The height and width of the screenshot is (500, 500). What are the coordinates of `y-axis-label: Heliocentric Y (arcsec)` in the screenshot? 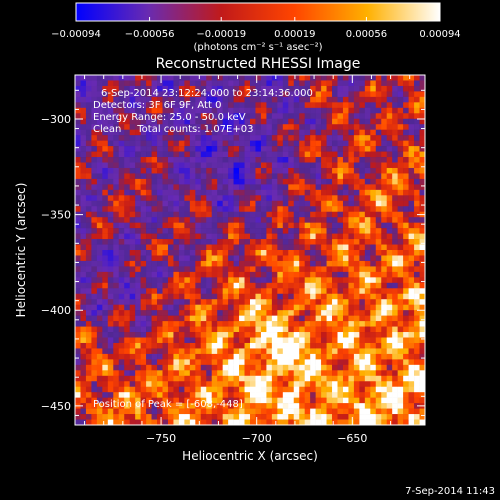 It's located at (21, 250).